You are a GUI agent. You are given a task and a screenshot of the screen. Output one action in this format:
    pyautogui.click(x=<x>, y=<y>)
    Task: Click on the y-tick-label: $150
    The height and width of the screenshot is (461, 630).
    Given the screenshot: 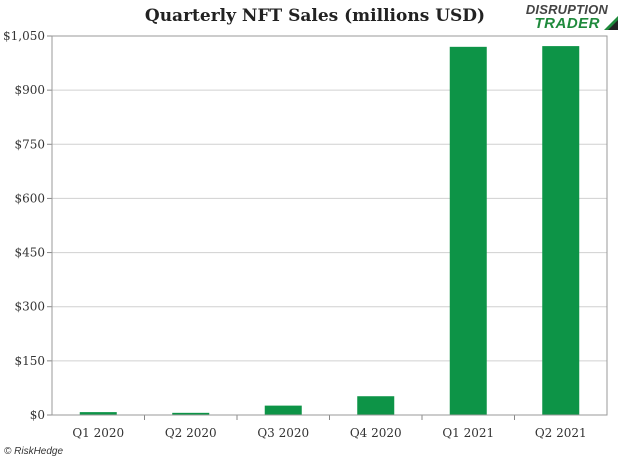 What is the action you would take?
    pyautogui.click(x=29, y=361)
    